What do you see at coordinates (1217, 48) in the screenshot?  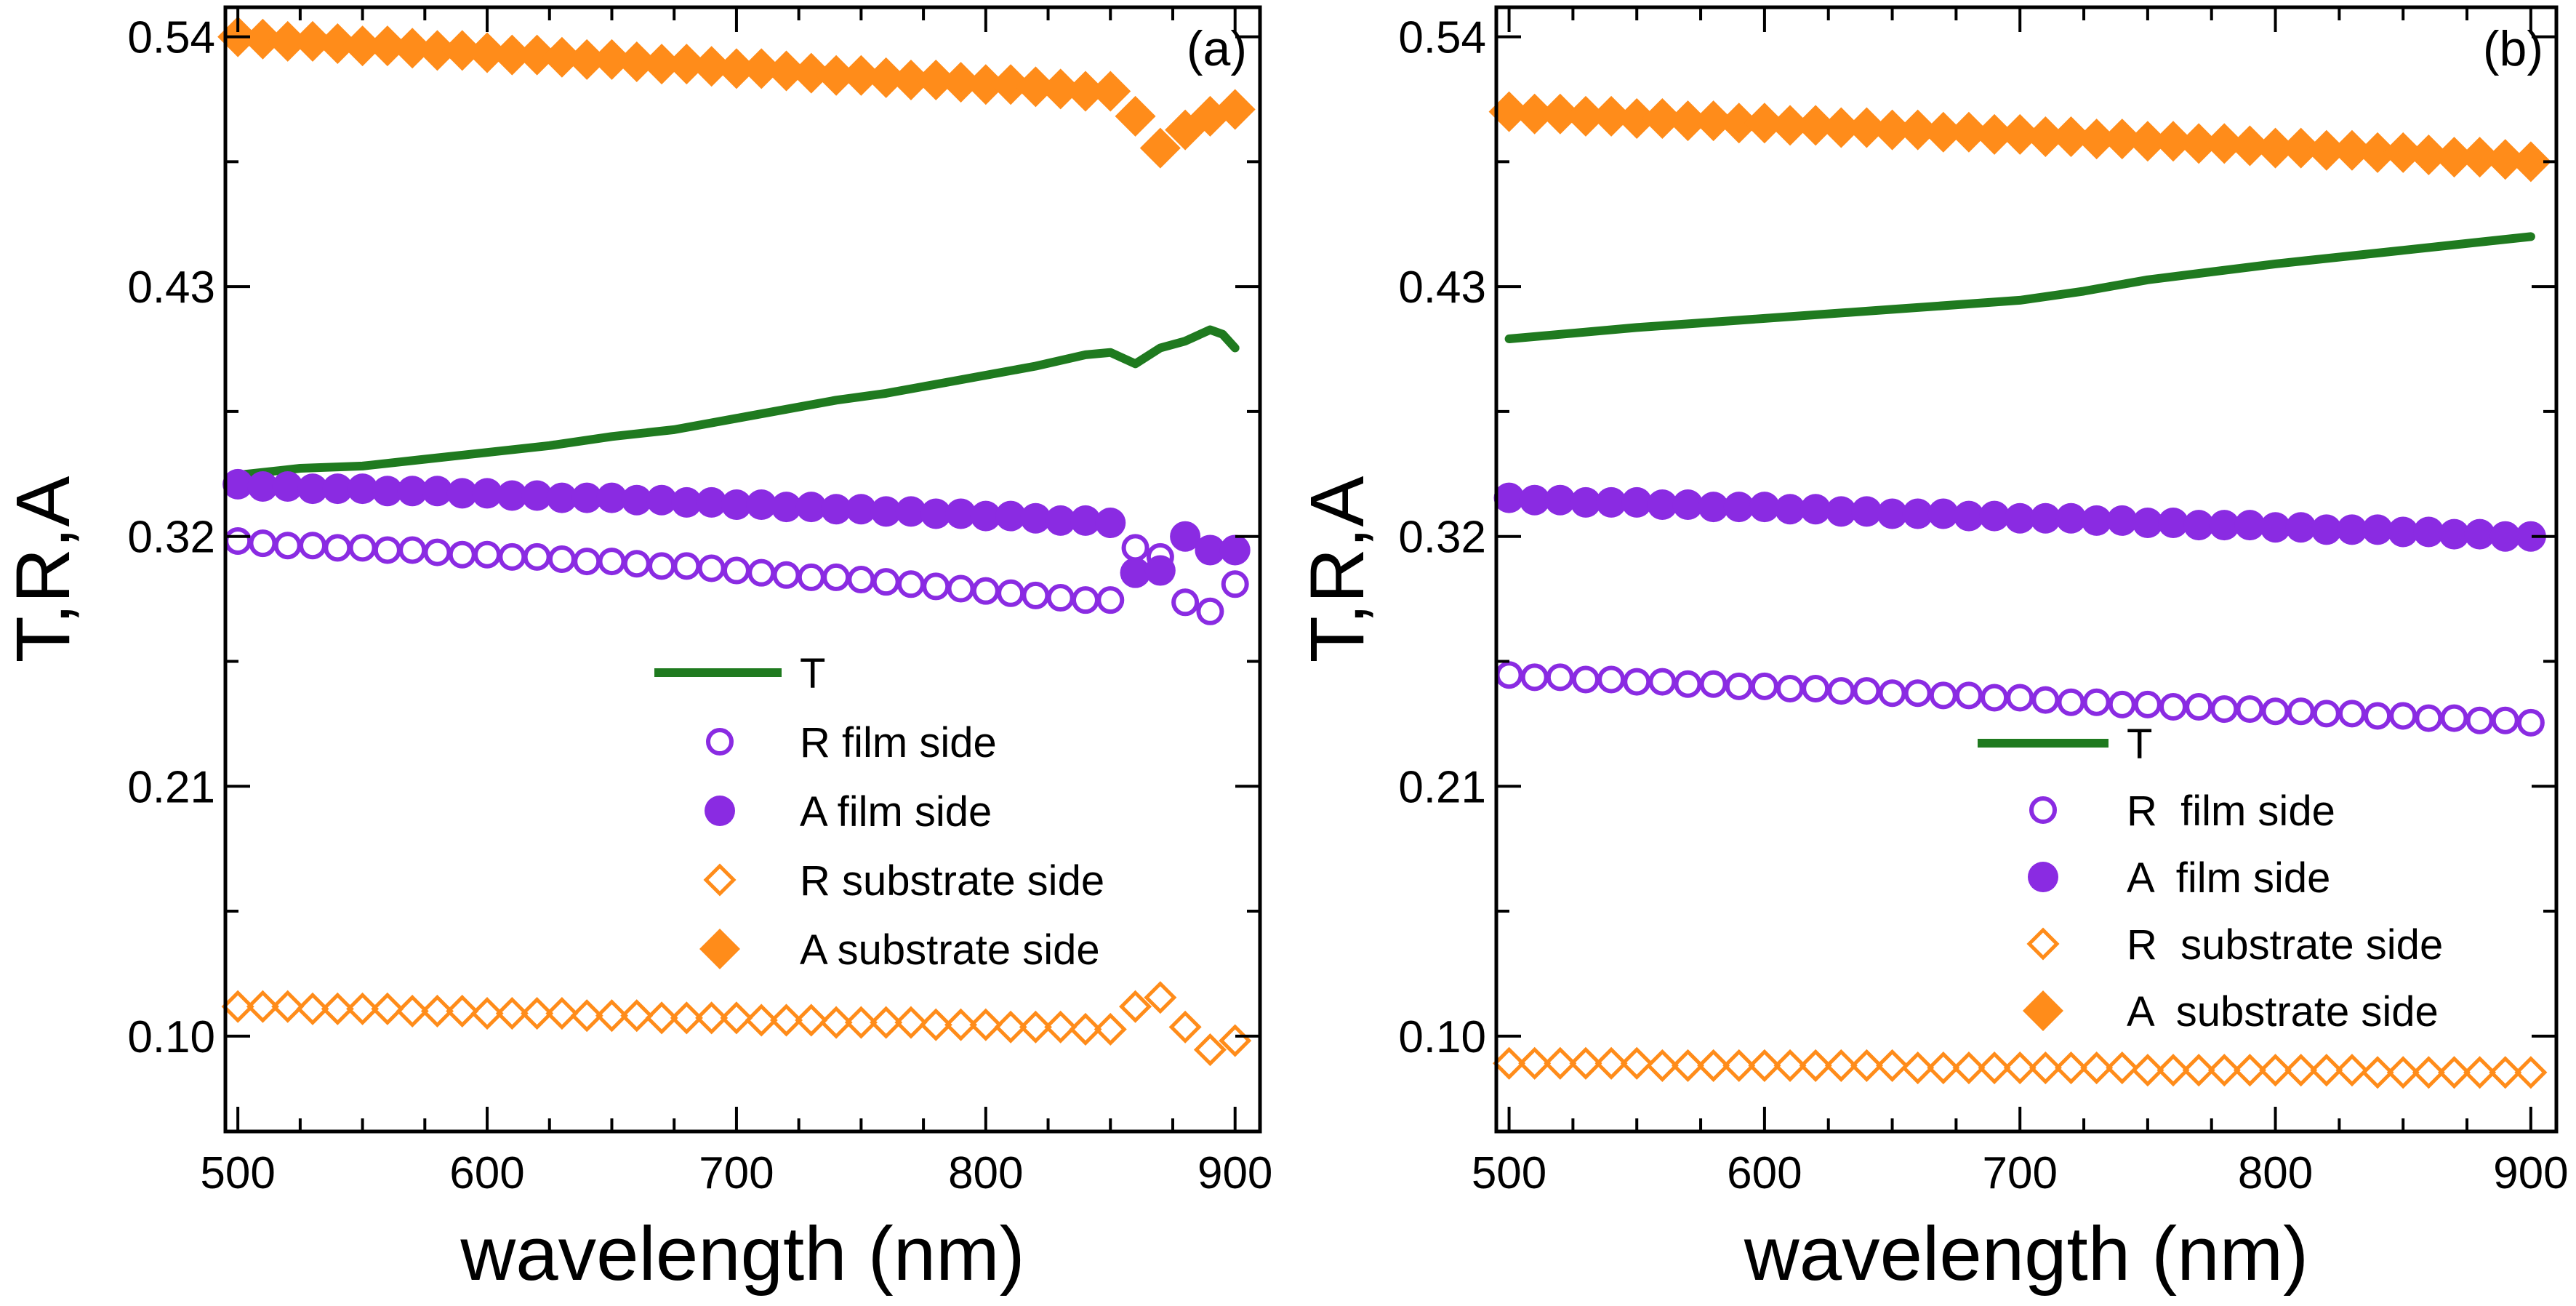 I see `panel-label: (a)` at bounding box center [1217, 48].